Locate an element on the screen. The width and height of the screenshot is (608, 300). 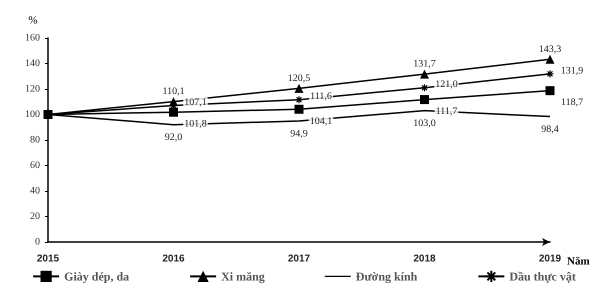
y-tick-label: 120 is located at coordinates (32, 89).